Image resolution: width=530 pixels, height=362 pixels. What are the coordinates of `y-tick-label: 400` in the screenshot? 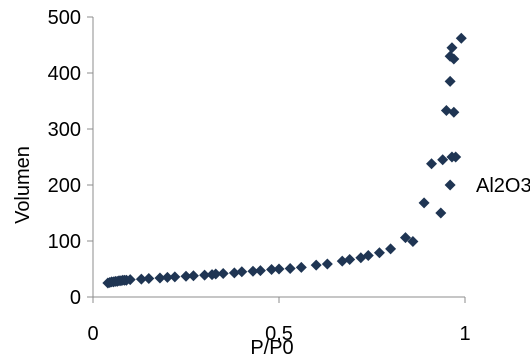 It's located at (64, 74).